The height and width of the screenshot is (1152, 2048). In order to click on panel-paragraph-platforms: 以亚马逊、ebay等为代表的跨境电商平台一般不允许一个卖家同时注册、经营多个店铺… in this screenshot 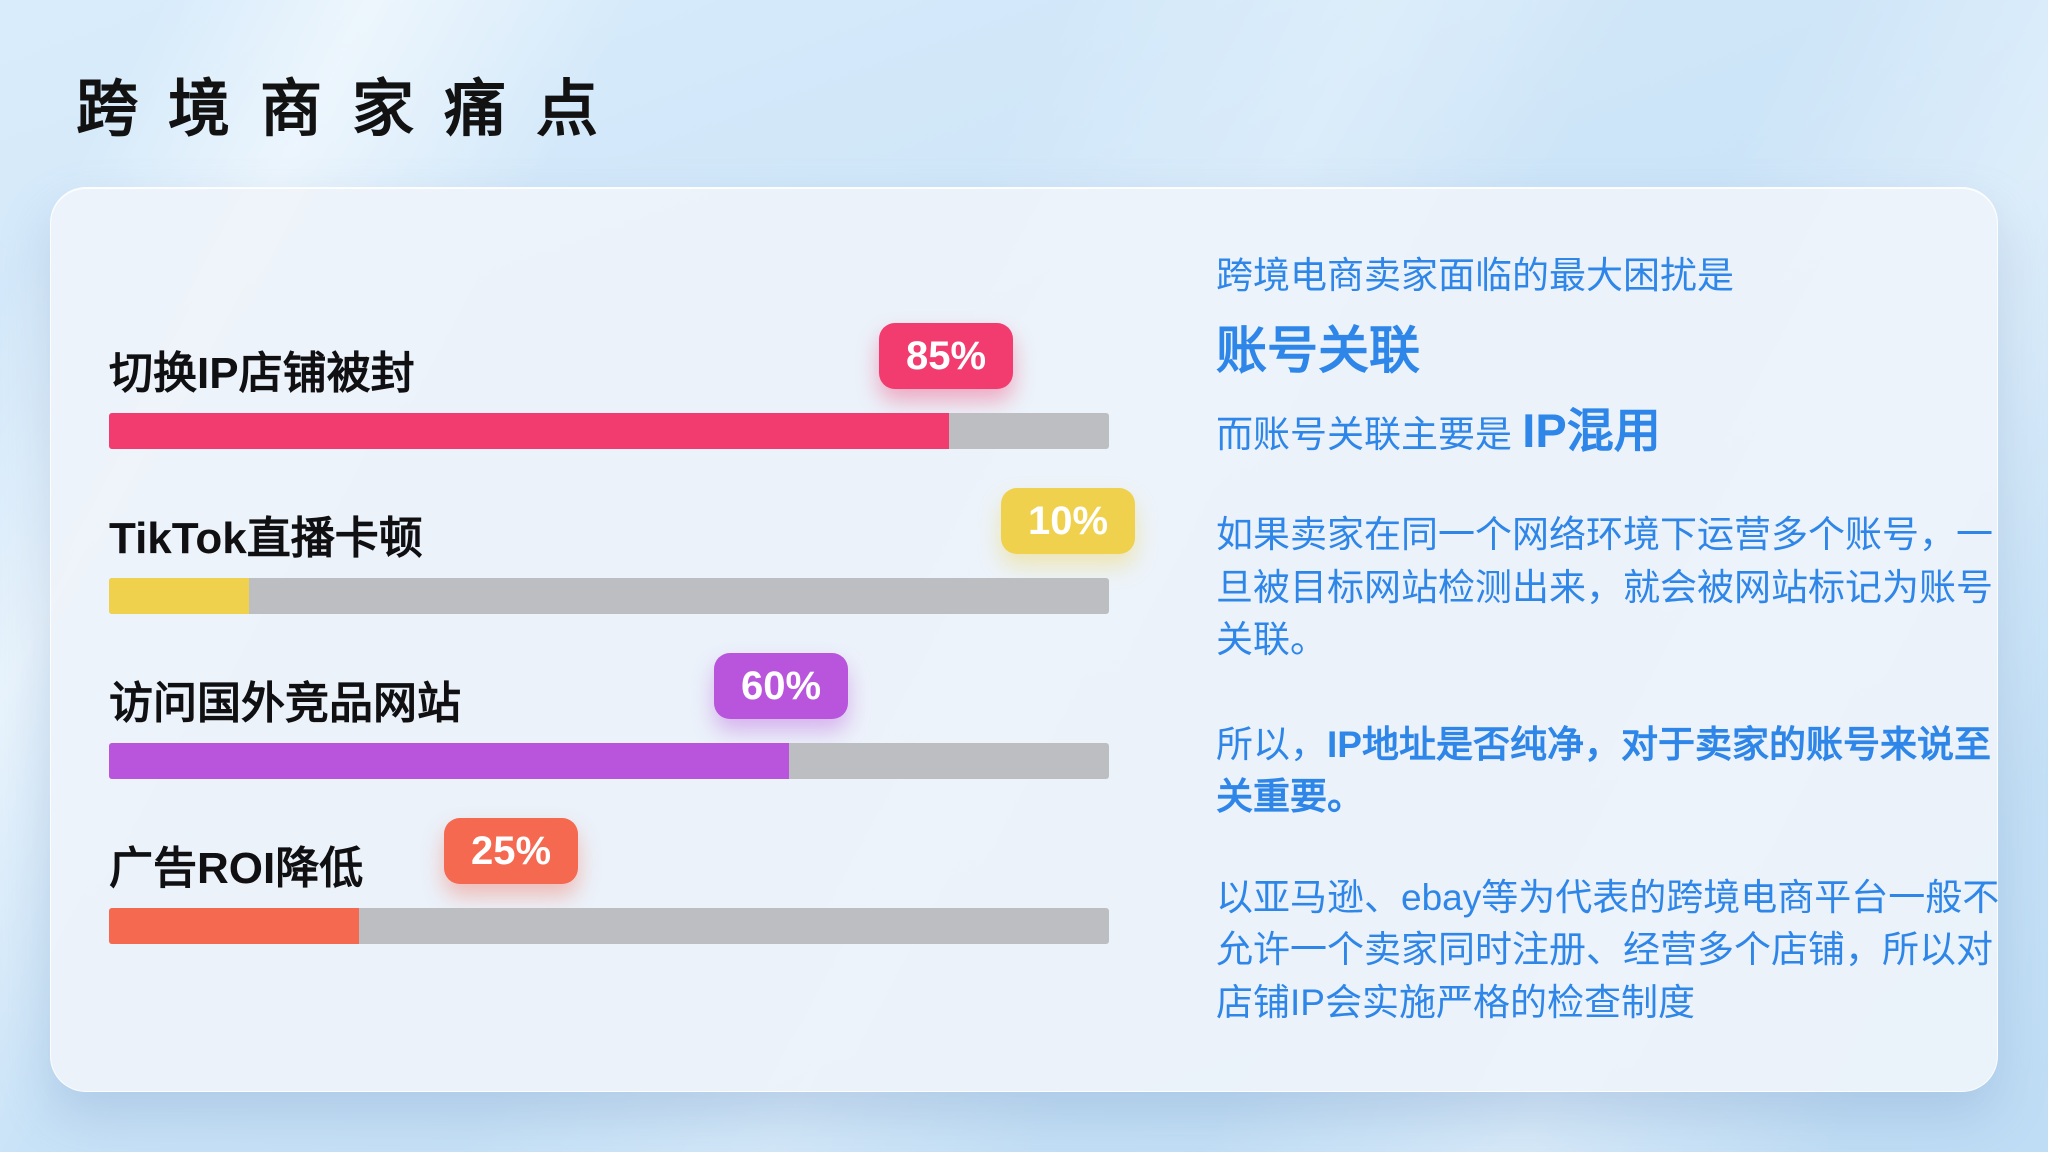, I will do `click(1608, 949)`.